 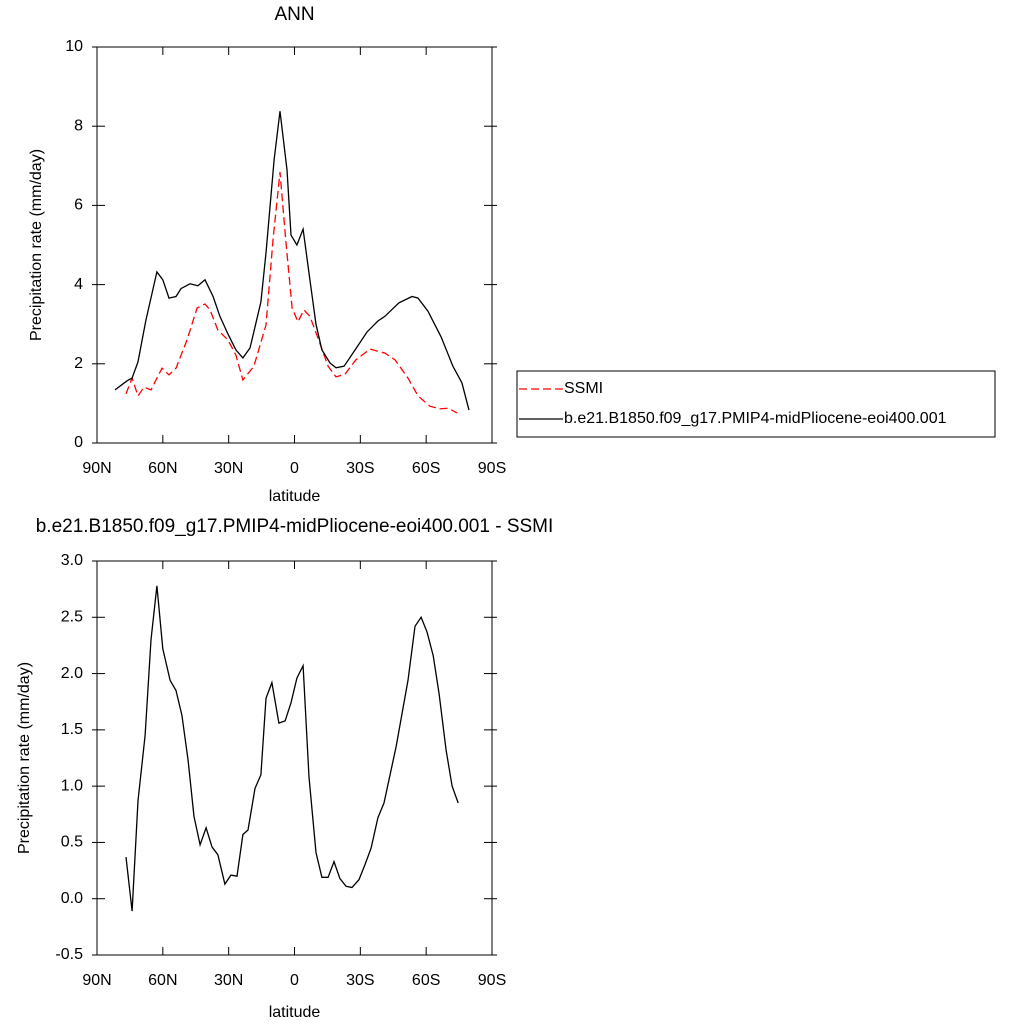 What do you see at coordinates (756, 404) in the screenshot?
I see `legend-box` at bounding box center [756, 404].